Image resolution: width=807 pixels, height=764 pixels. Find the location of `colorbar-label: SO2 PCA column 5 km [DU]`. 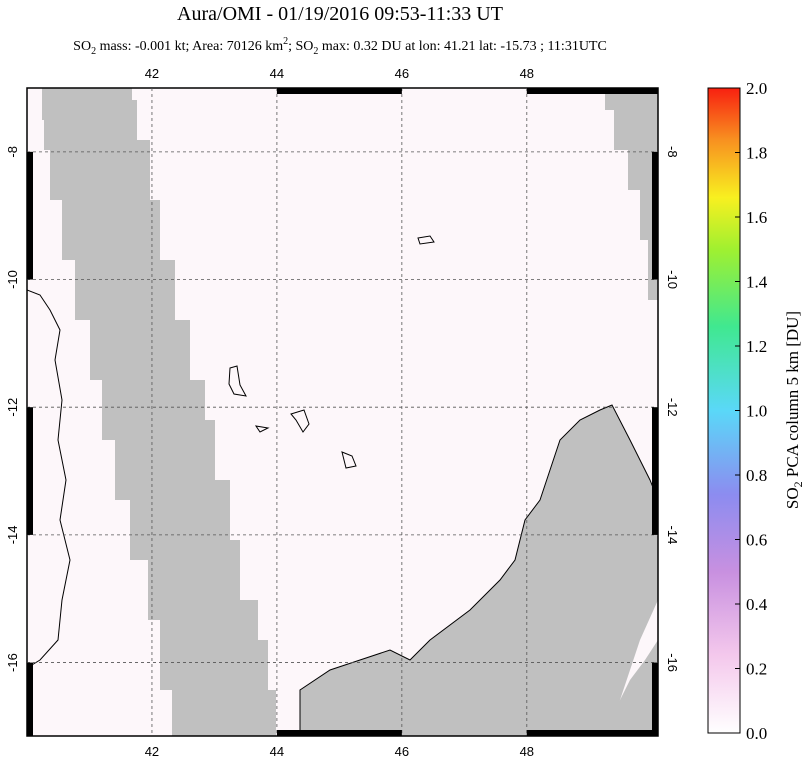

colorbar-label: SO2 PCA column 5 km [DU] is located at coordinates (794, 410).